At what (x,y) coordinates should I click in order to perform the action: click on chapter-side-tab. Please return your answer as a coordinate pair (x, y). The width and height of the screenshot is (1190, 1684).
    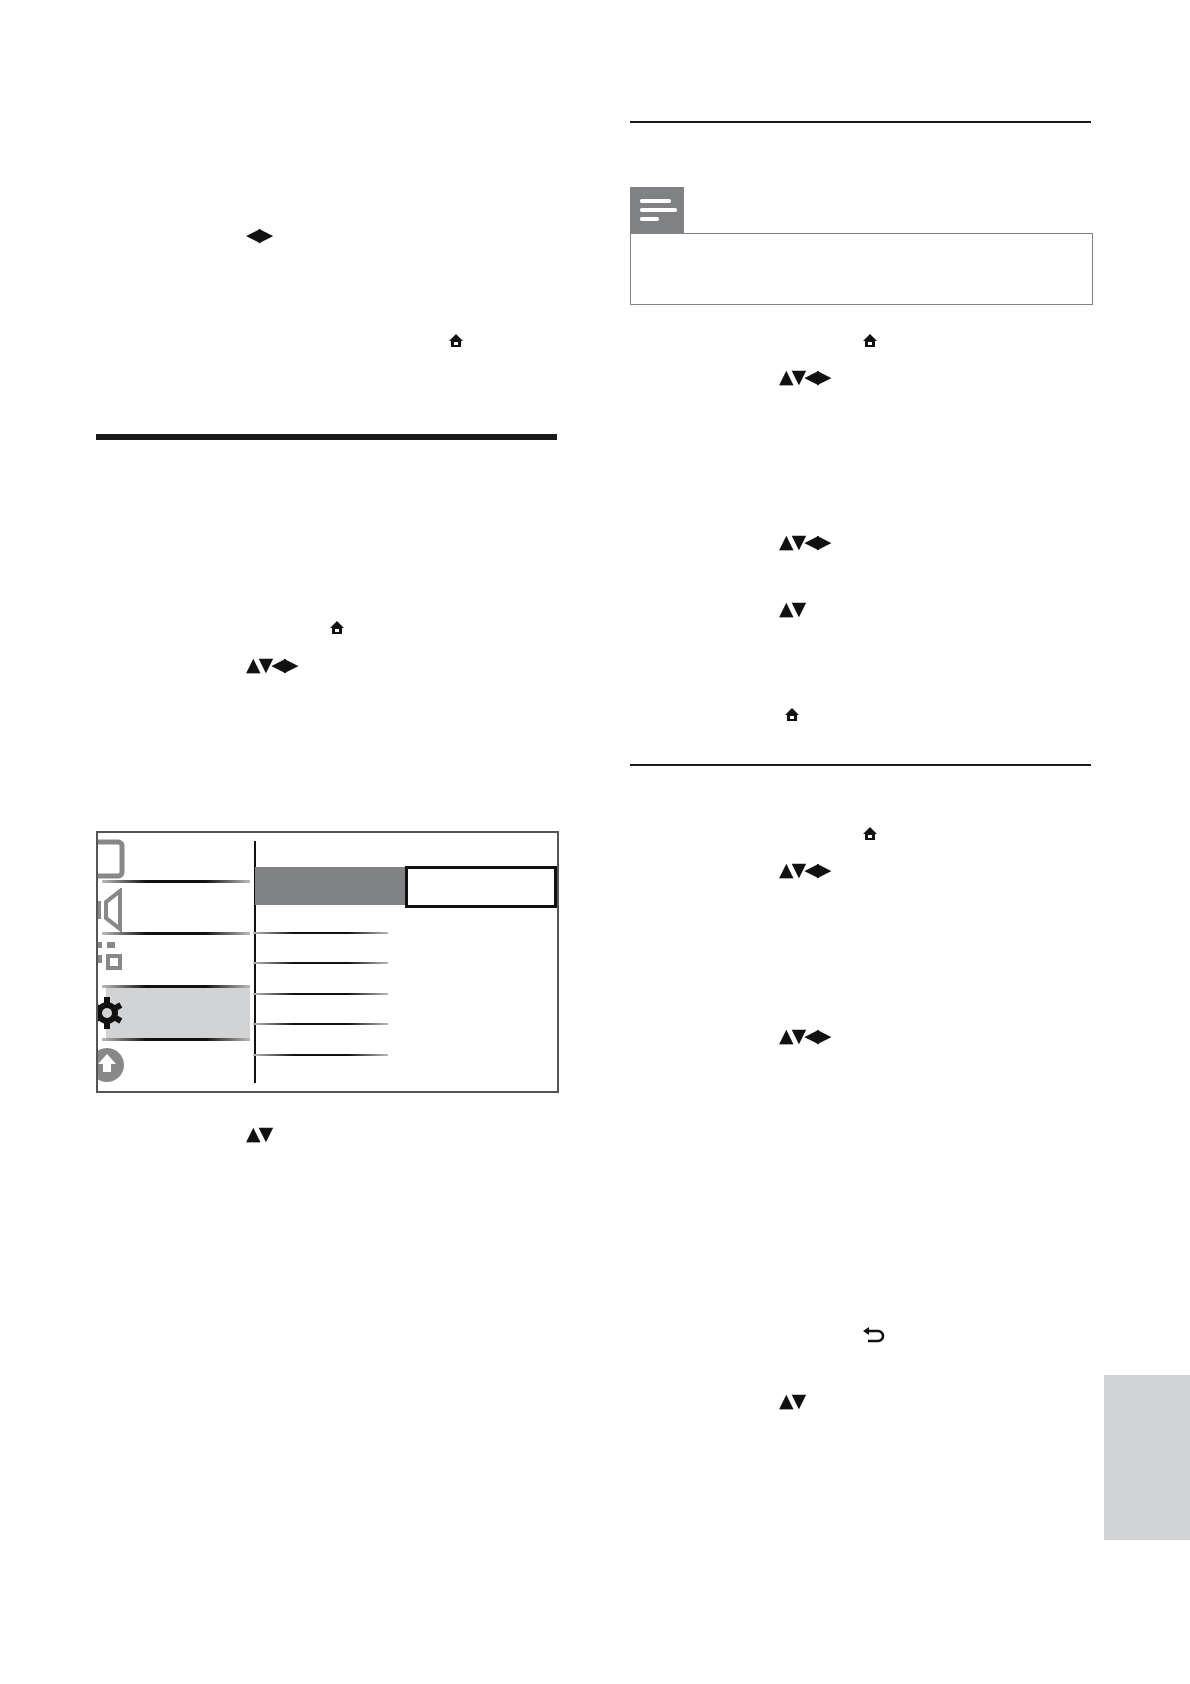
    Looking at the image, I should click on (1147, 1457).